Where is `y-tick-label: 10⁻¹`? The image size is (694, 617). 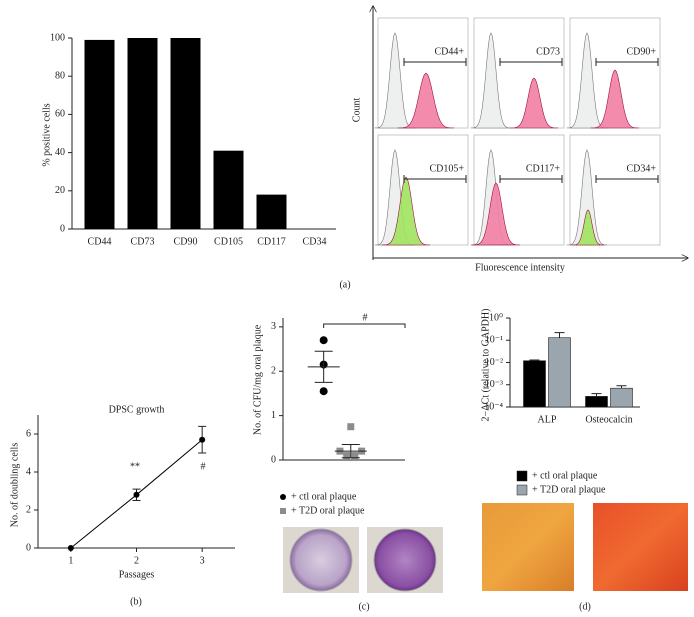 y-tick-label: 10⁻¹ is located at coordinates (494, 340).